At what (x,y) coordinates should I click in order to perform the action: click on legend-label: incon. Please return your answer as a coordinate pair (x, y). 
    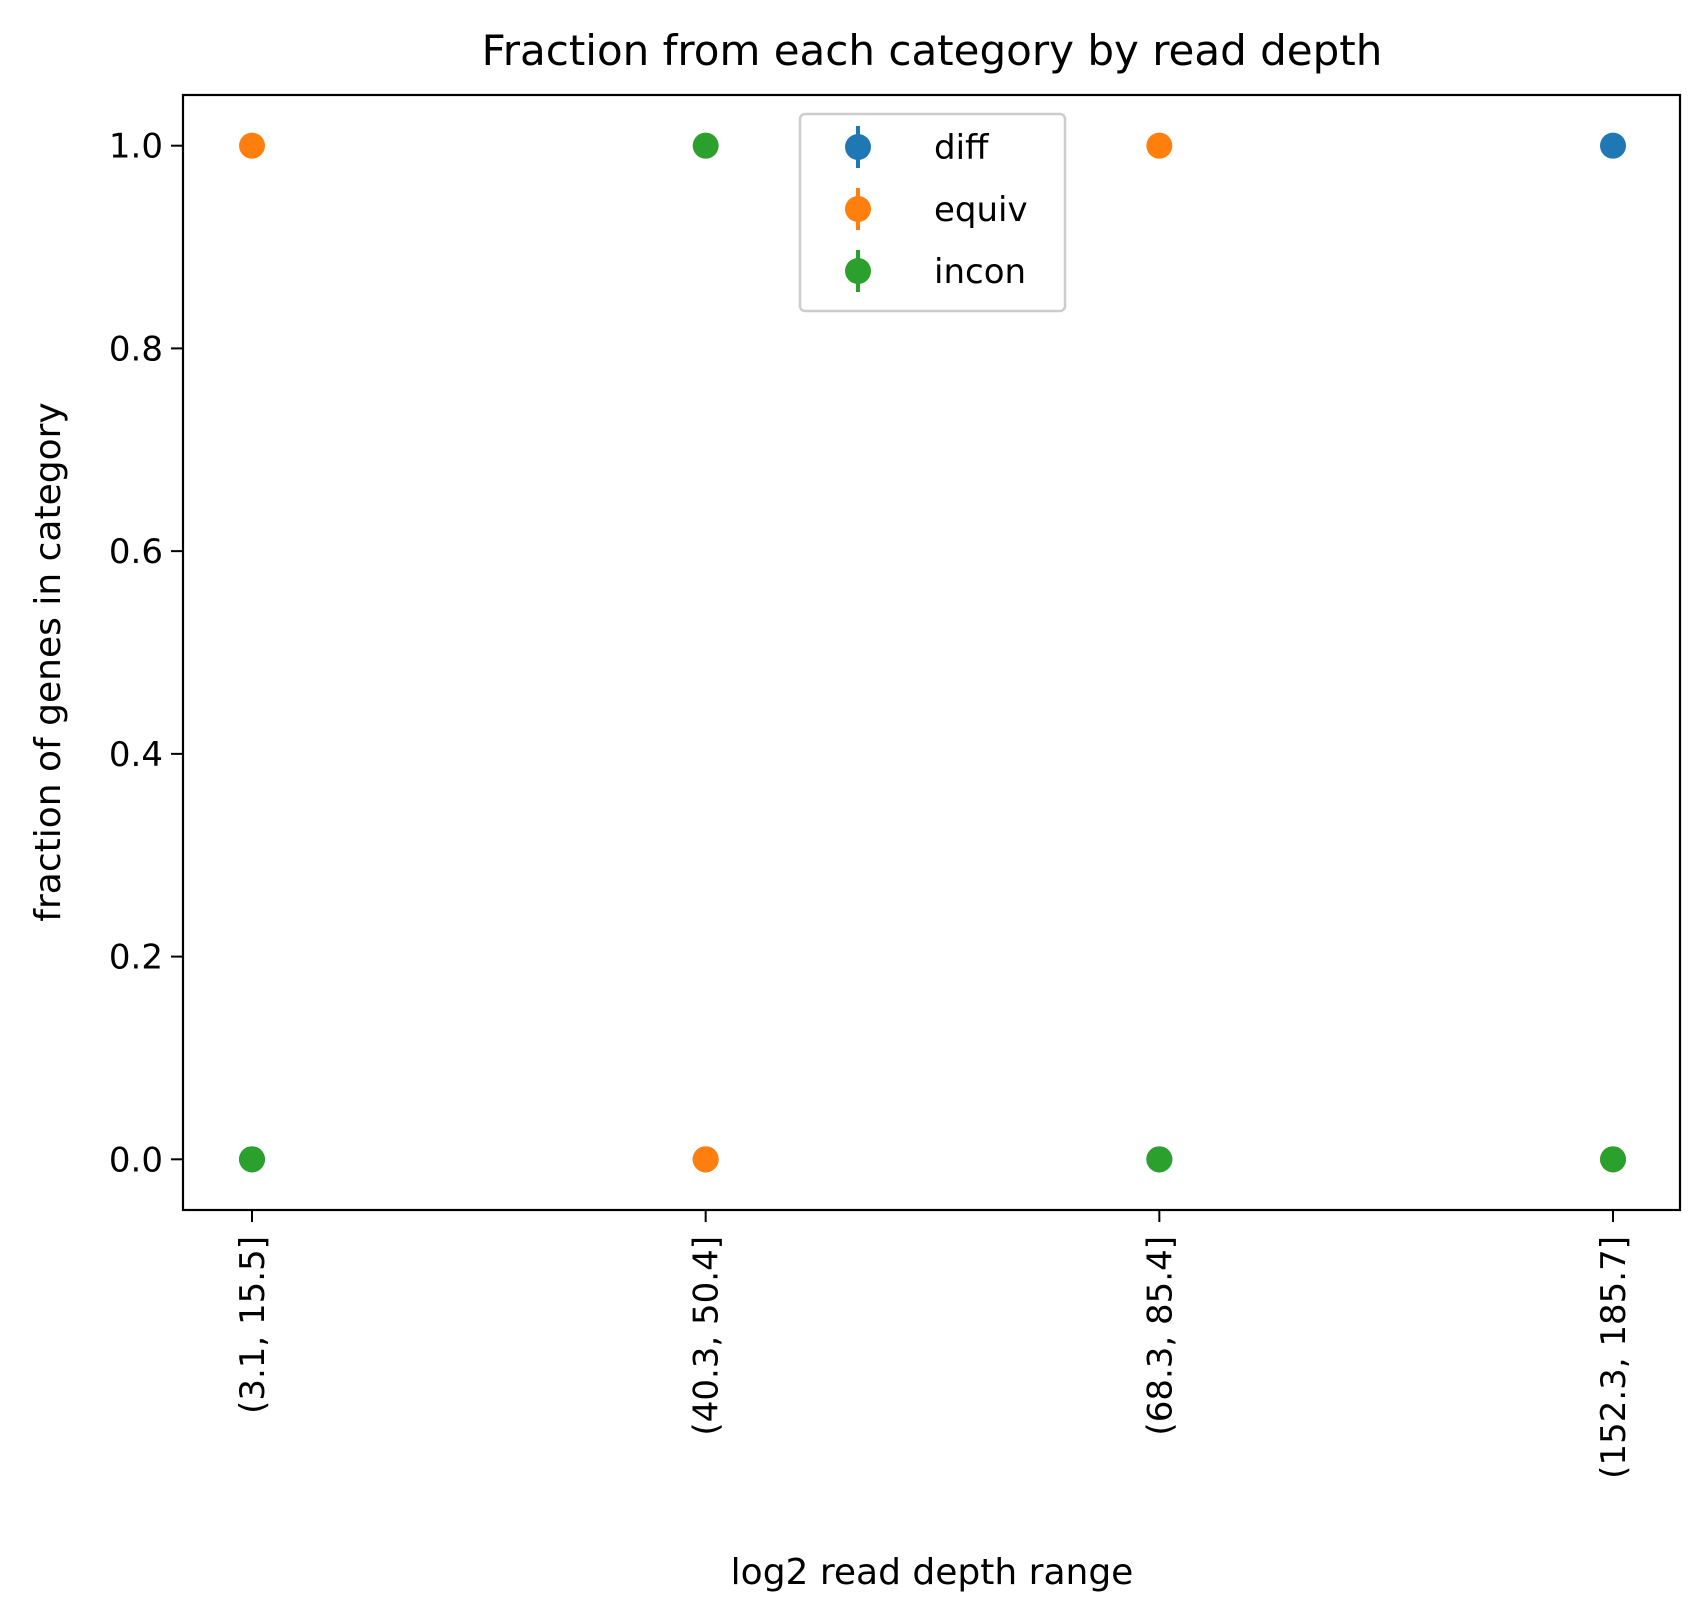
    Looking at the image, I should click on (980, 272).